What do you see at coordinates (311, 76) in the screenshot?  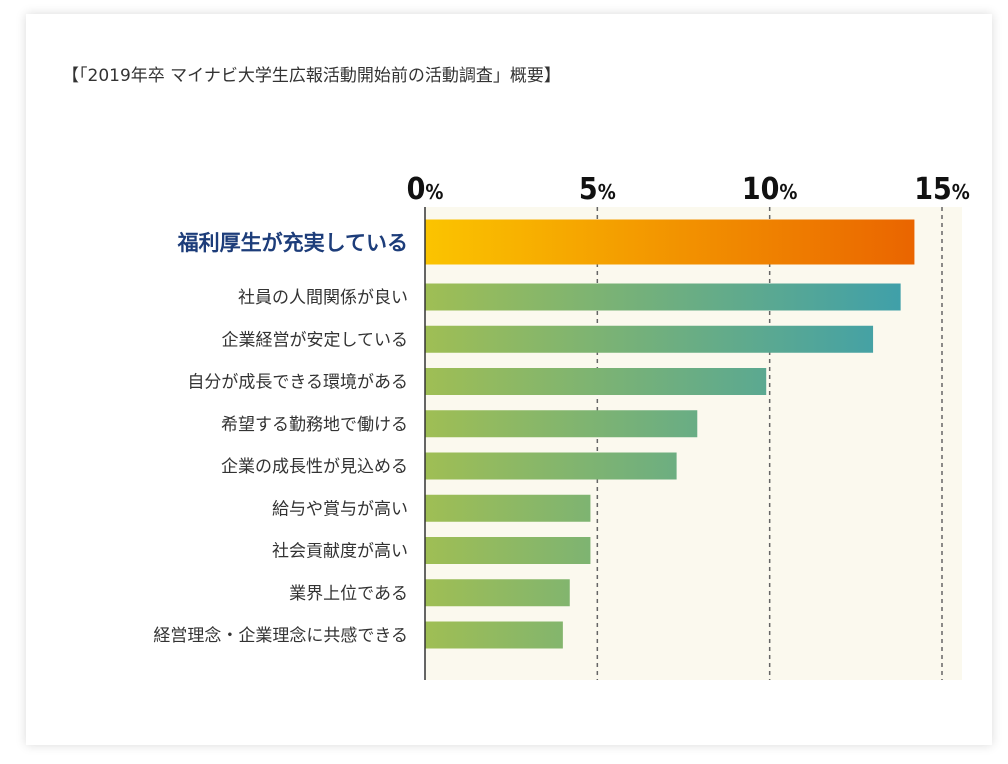 I see `chart-title: 【「2019年卒 マイナビ大学生広報活動開始前の活動調査」概要】` at bounding box center [311, 76].